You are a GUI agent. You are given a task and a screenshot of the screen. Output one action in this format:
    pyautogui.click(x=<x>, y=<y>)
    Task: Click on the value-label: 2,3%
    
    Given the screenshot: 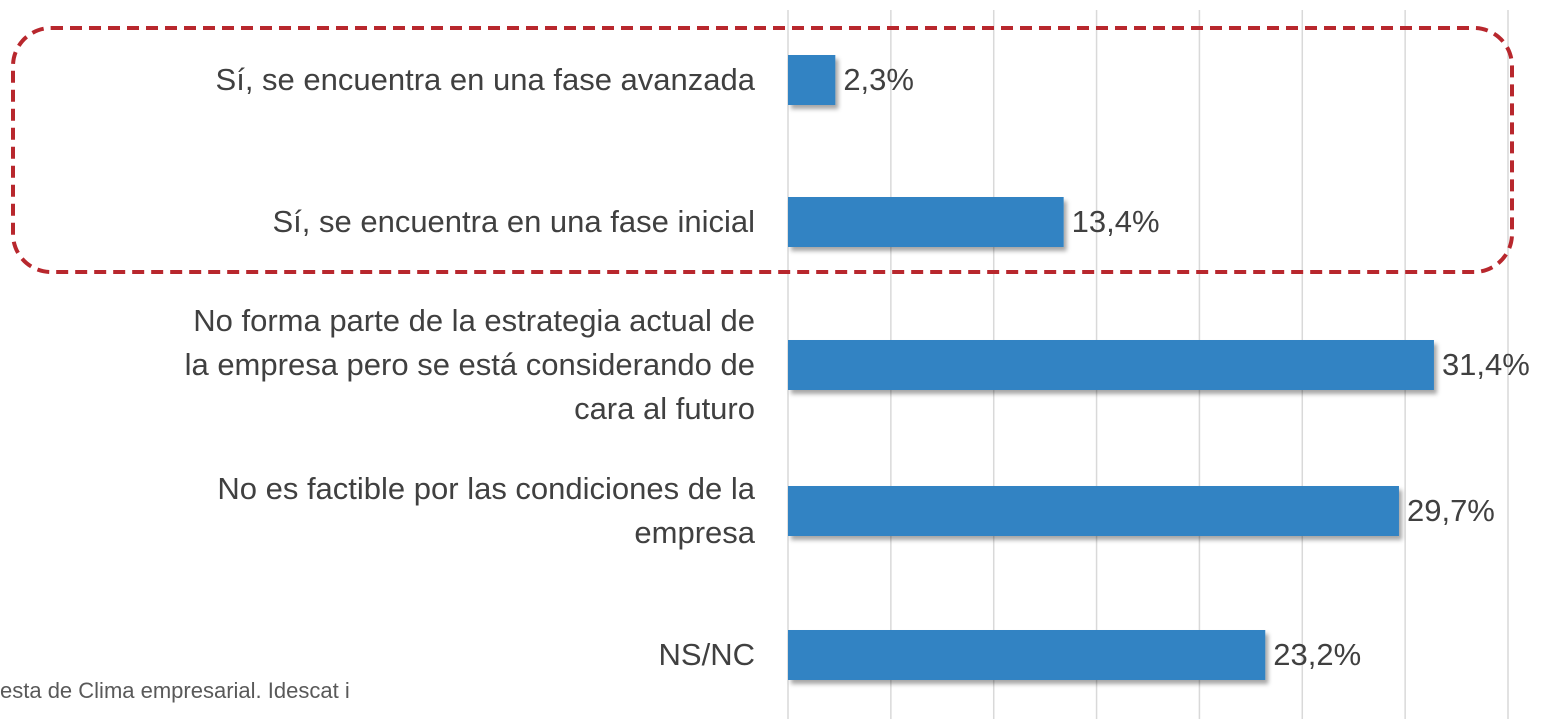 What is the action you would take?
    pyautogui.click(x=878, y=79)
    